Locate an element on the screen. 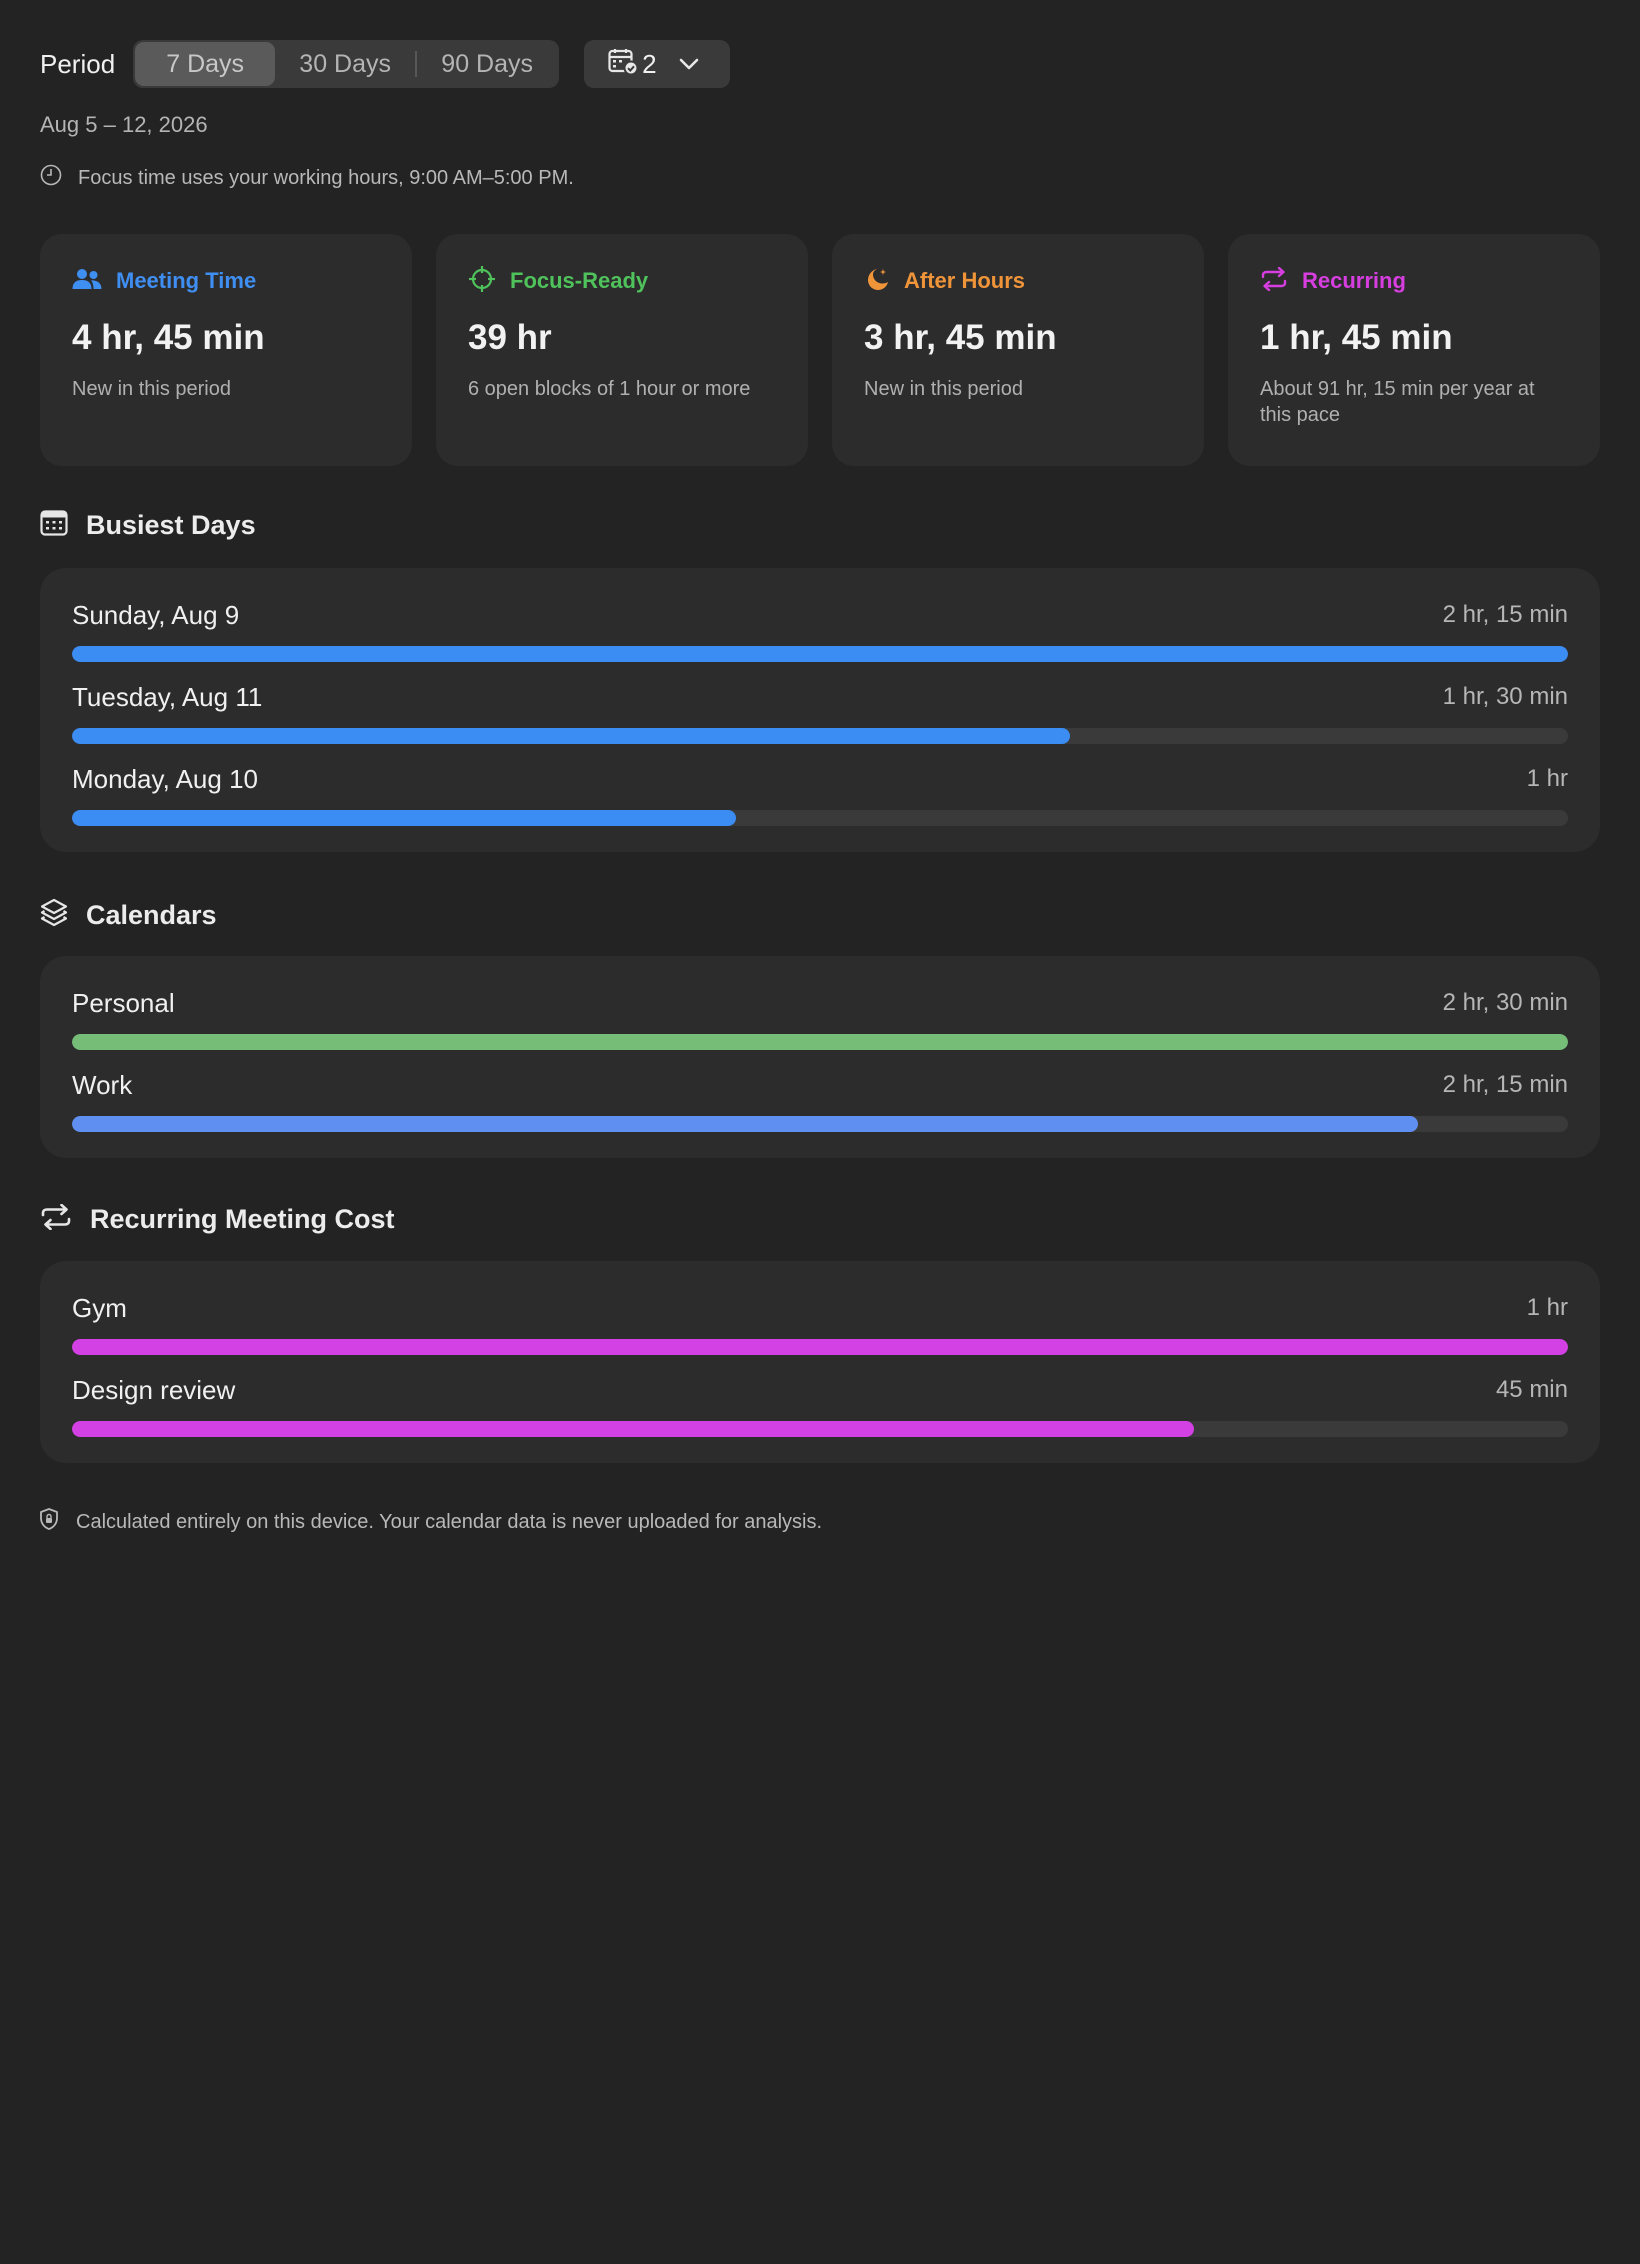  row-label: Design review is located at coordinates (154, 1389).